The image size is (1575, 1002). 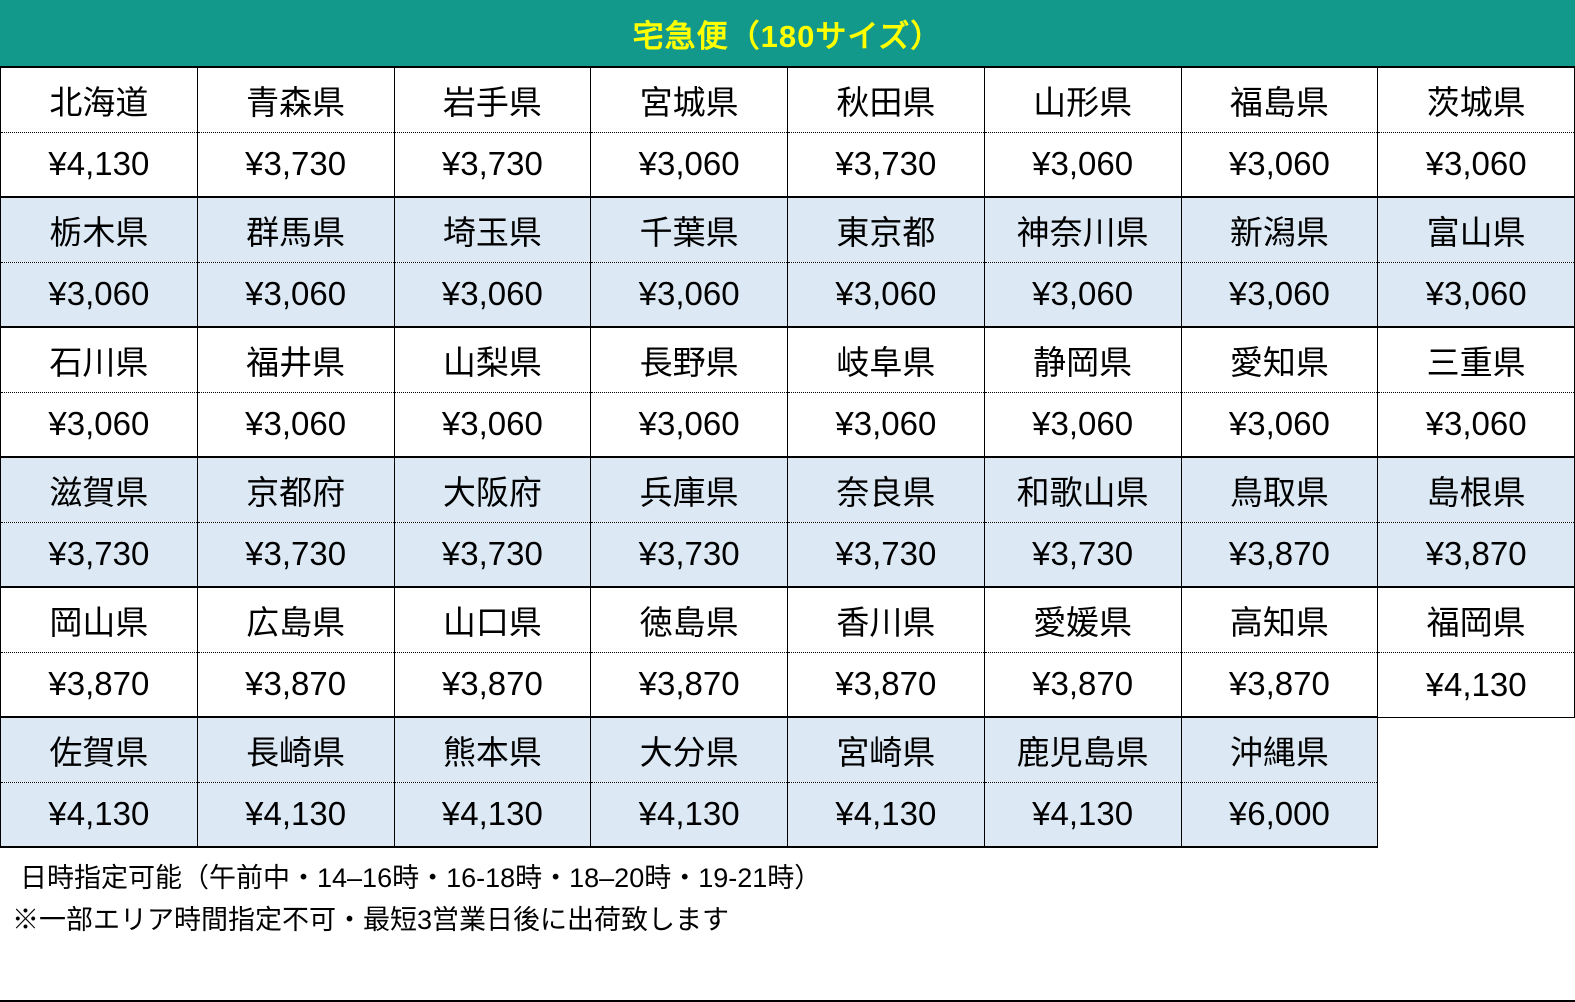 What do you see at coordinates (1476, 359) in the screenshot?
I see `prefecture-cell: 三重県` at bounding box center [1476, 359].